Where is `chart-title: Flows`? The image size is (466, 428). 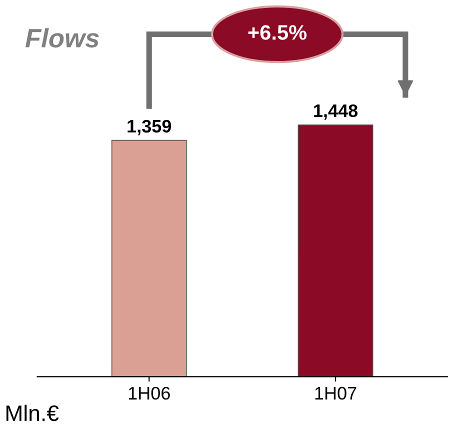
chart-title: Flows is located at coordinates (62, 38).